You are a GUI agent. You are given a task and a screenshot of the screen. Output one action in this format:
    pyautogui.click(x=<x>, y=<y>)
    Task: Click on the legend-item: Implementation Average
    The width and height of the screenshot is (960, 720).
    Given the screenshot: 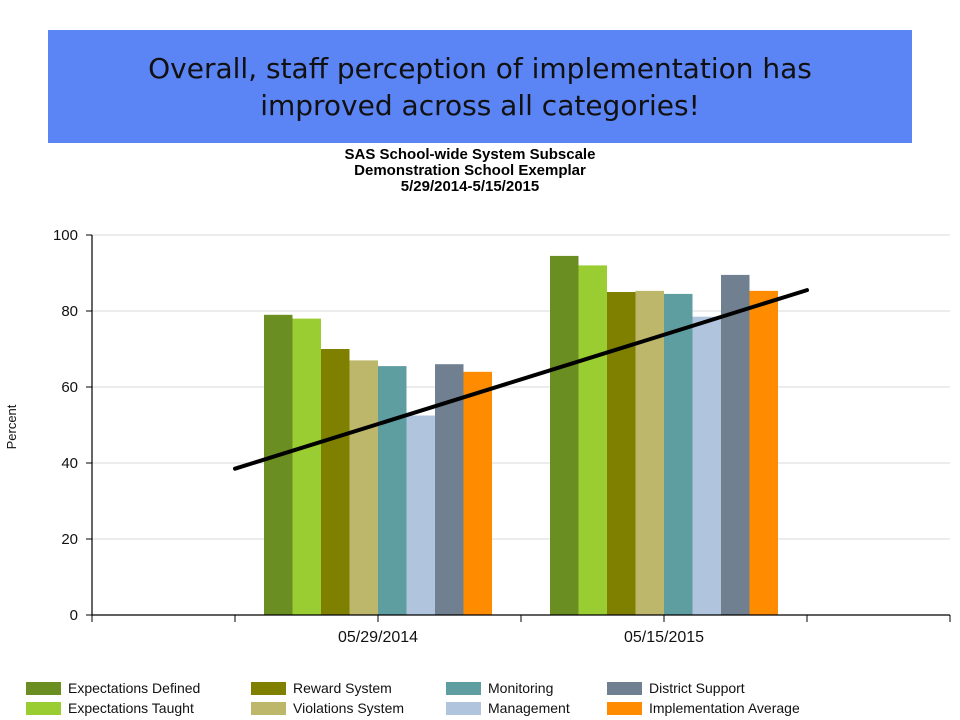 What is the action you would take?
    pyautogui.click(x=703, y=708)
    